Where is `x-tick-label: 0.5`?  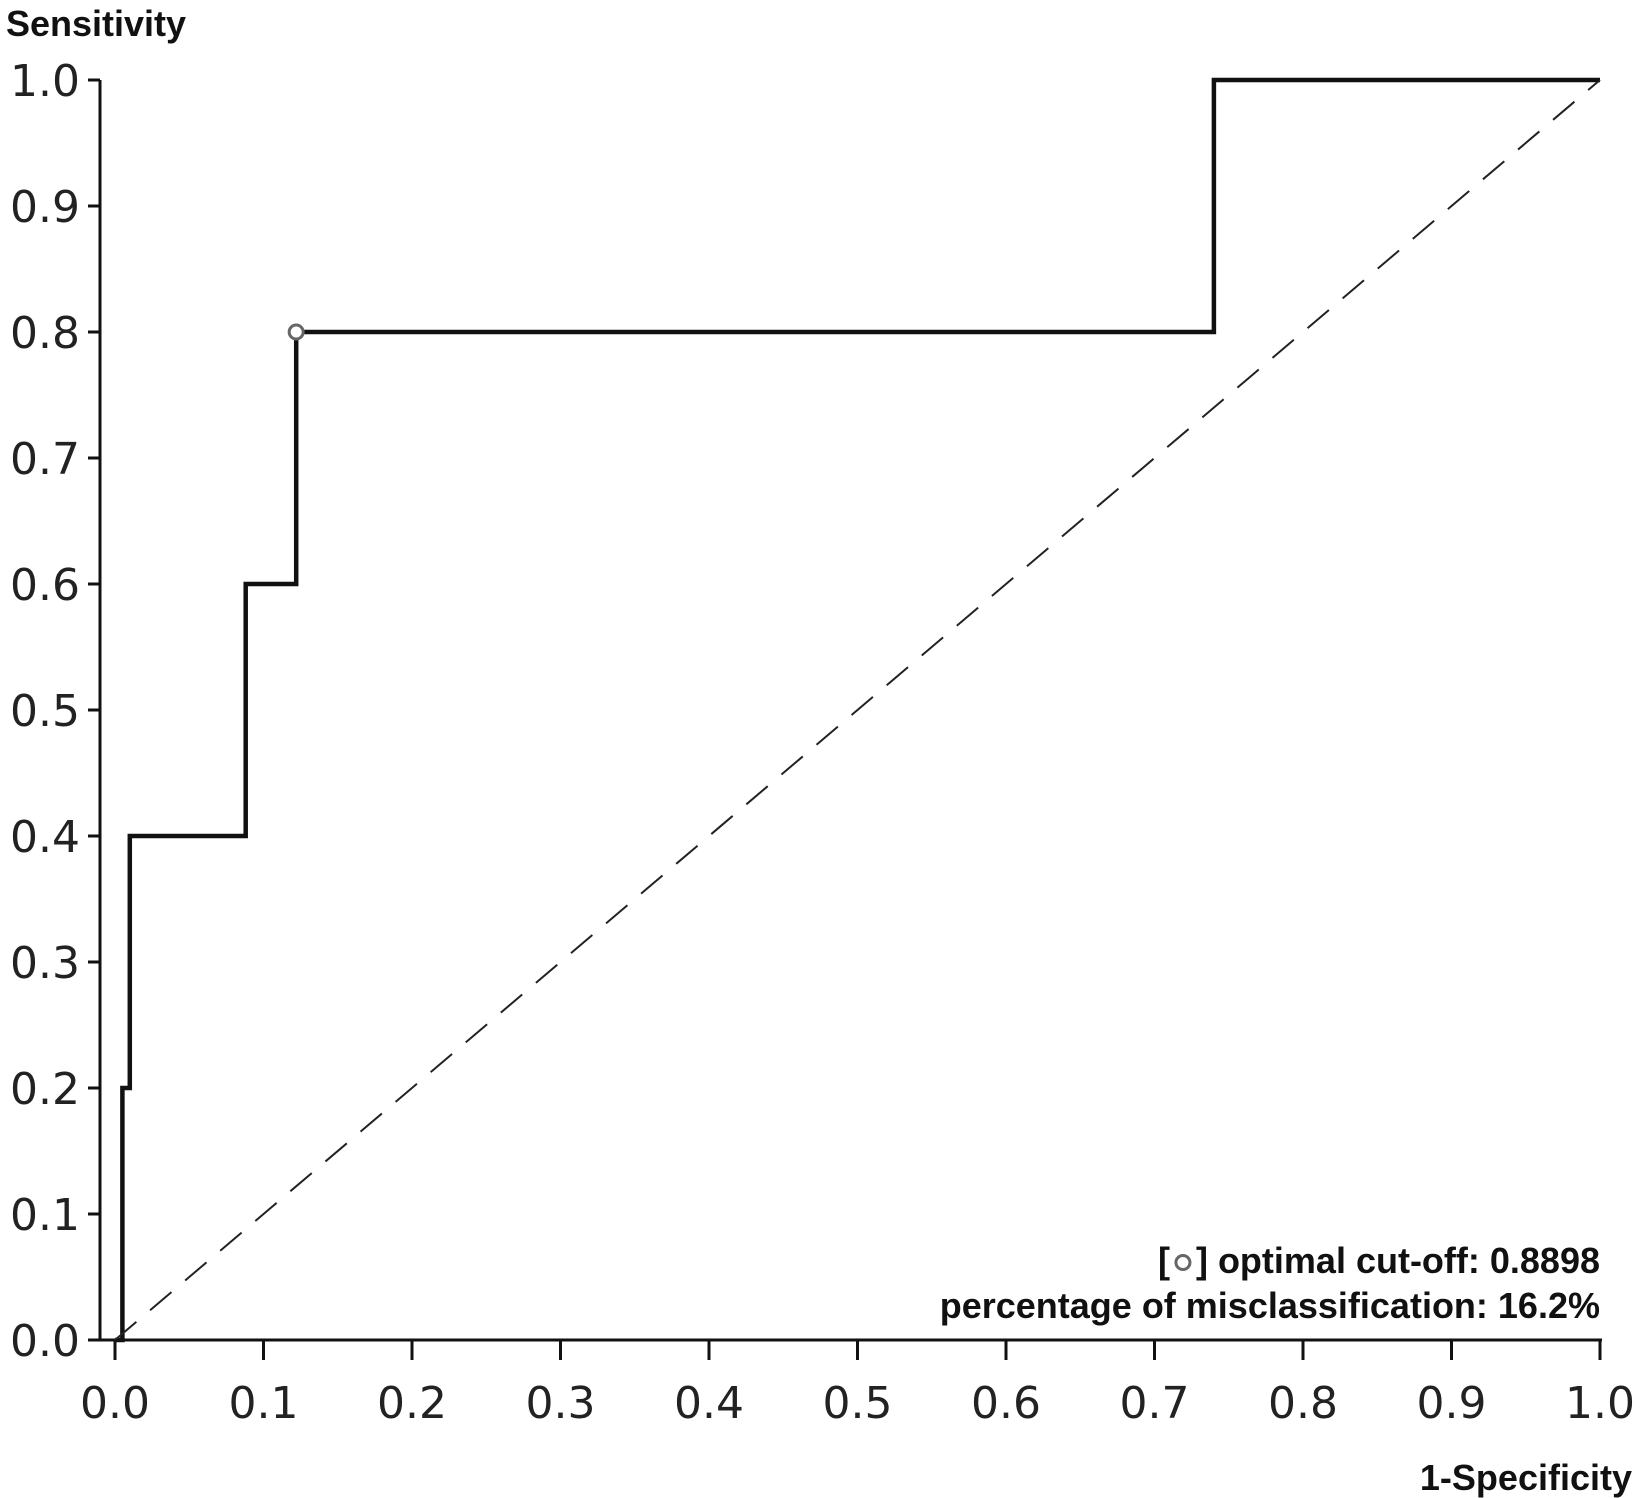
x-tick-label: 0.5 is located at coordinates (858, 1403).